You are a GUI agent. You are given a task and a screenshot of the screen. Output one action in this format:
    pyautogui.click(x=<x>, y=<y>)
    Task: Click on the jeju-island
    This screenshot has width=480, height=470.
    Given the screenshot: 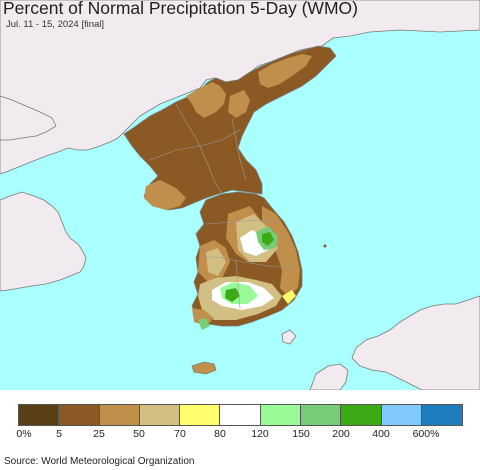 What is the action you would take?
    pyautogui.click(x=204, y=368)
    